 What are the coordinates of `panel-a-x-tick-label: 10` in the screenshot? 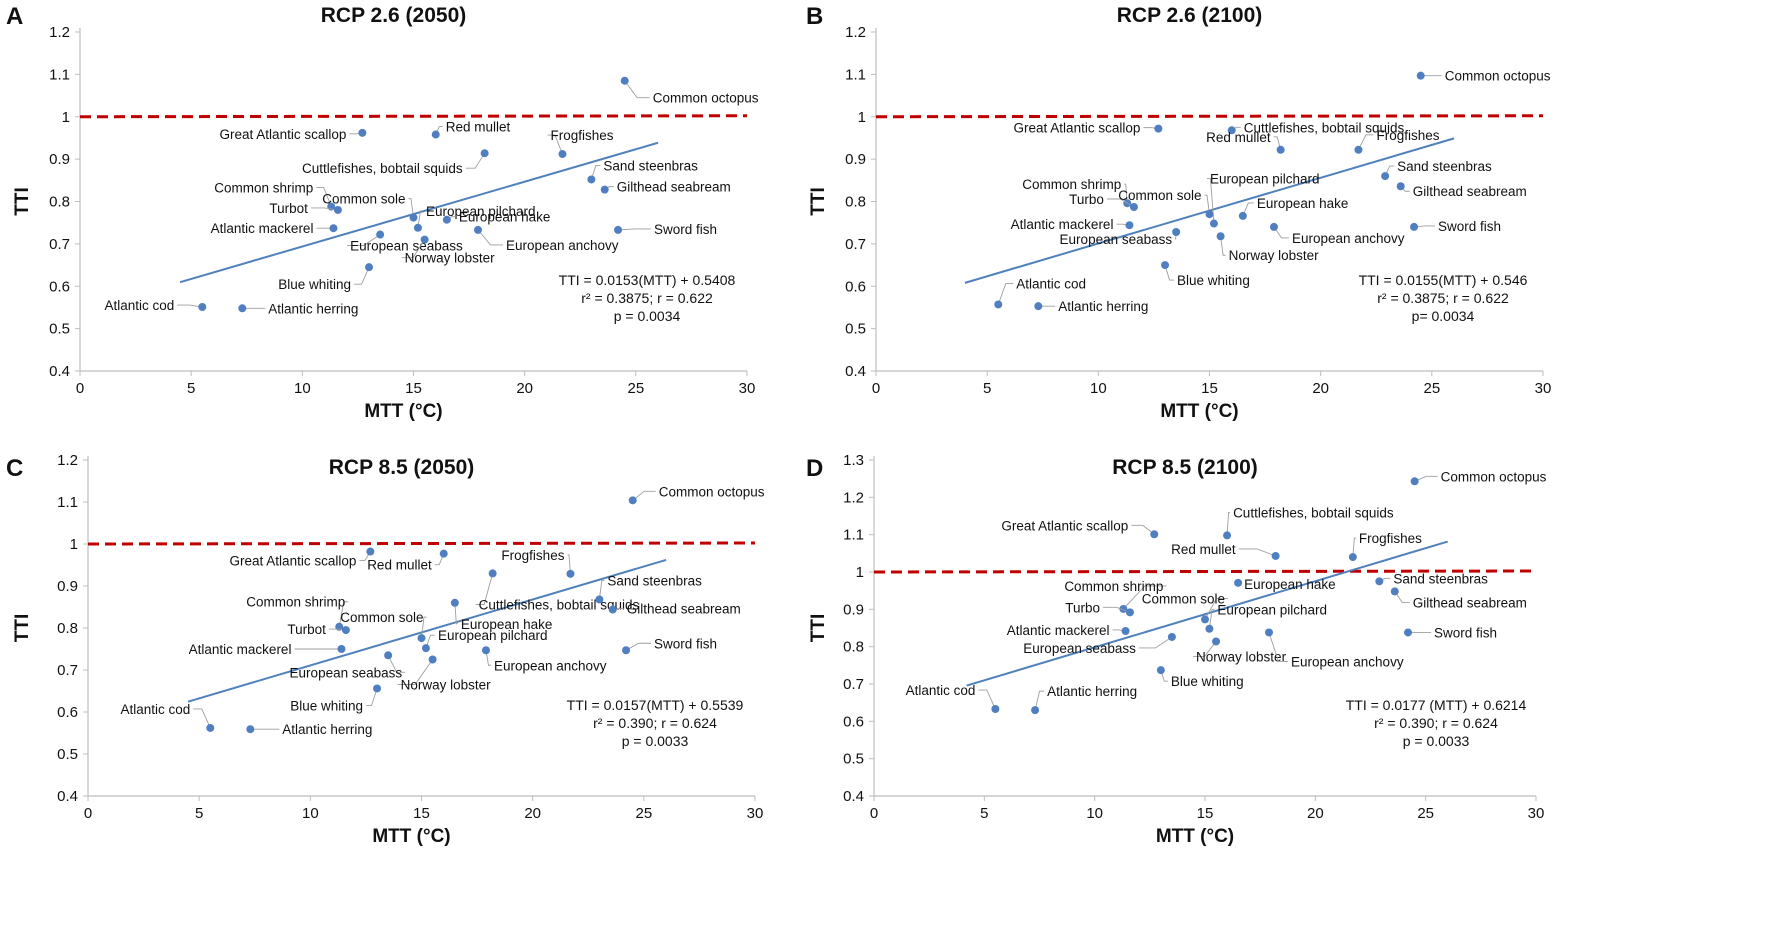 It's located at (302, 388).